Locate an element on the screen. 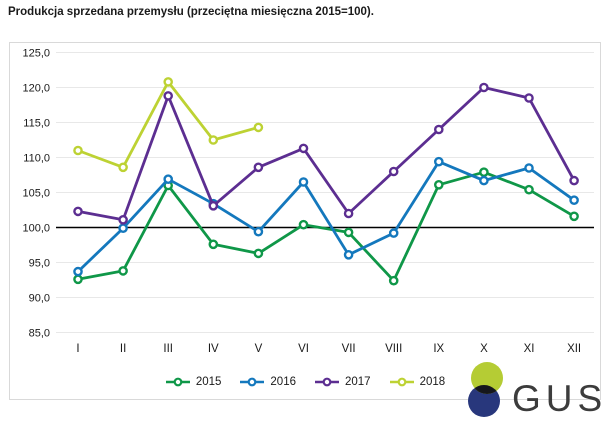  marker-2016-X is located at coordinates (484, 180).